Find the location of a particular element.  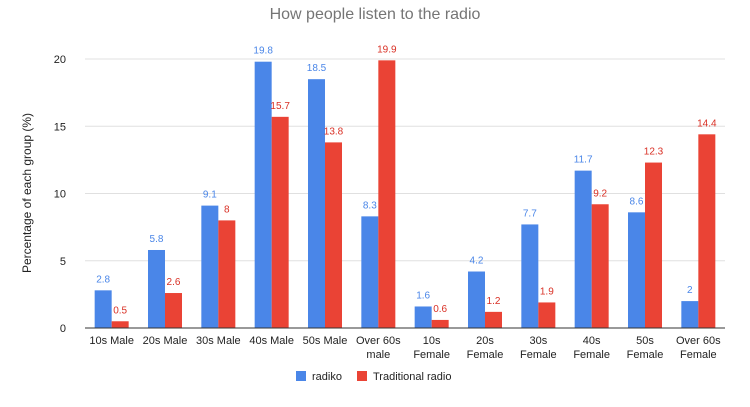

x-tick-label: 20s is located at coordinates (485, 341).